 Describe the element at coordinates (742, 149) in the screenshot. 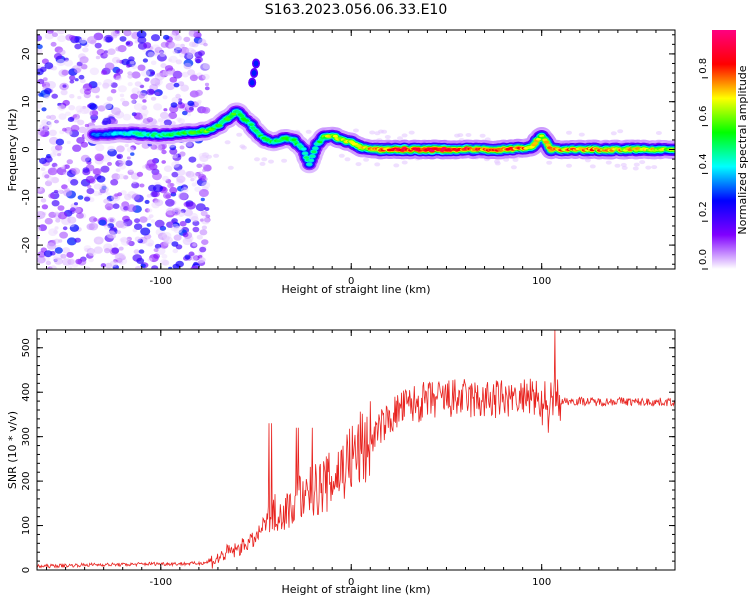

I see `colorbar-label: Normalized spectral amplitude` at that location.